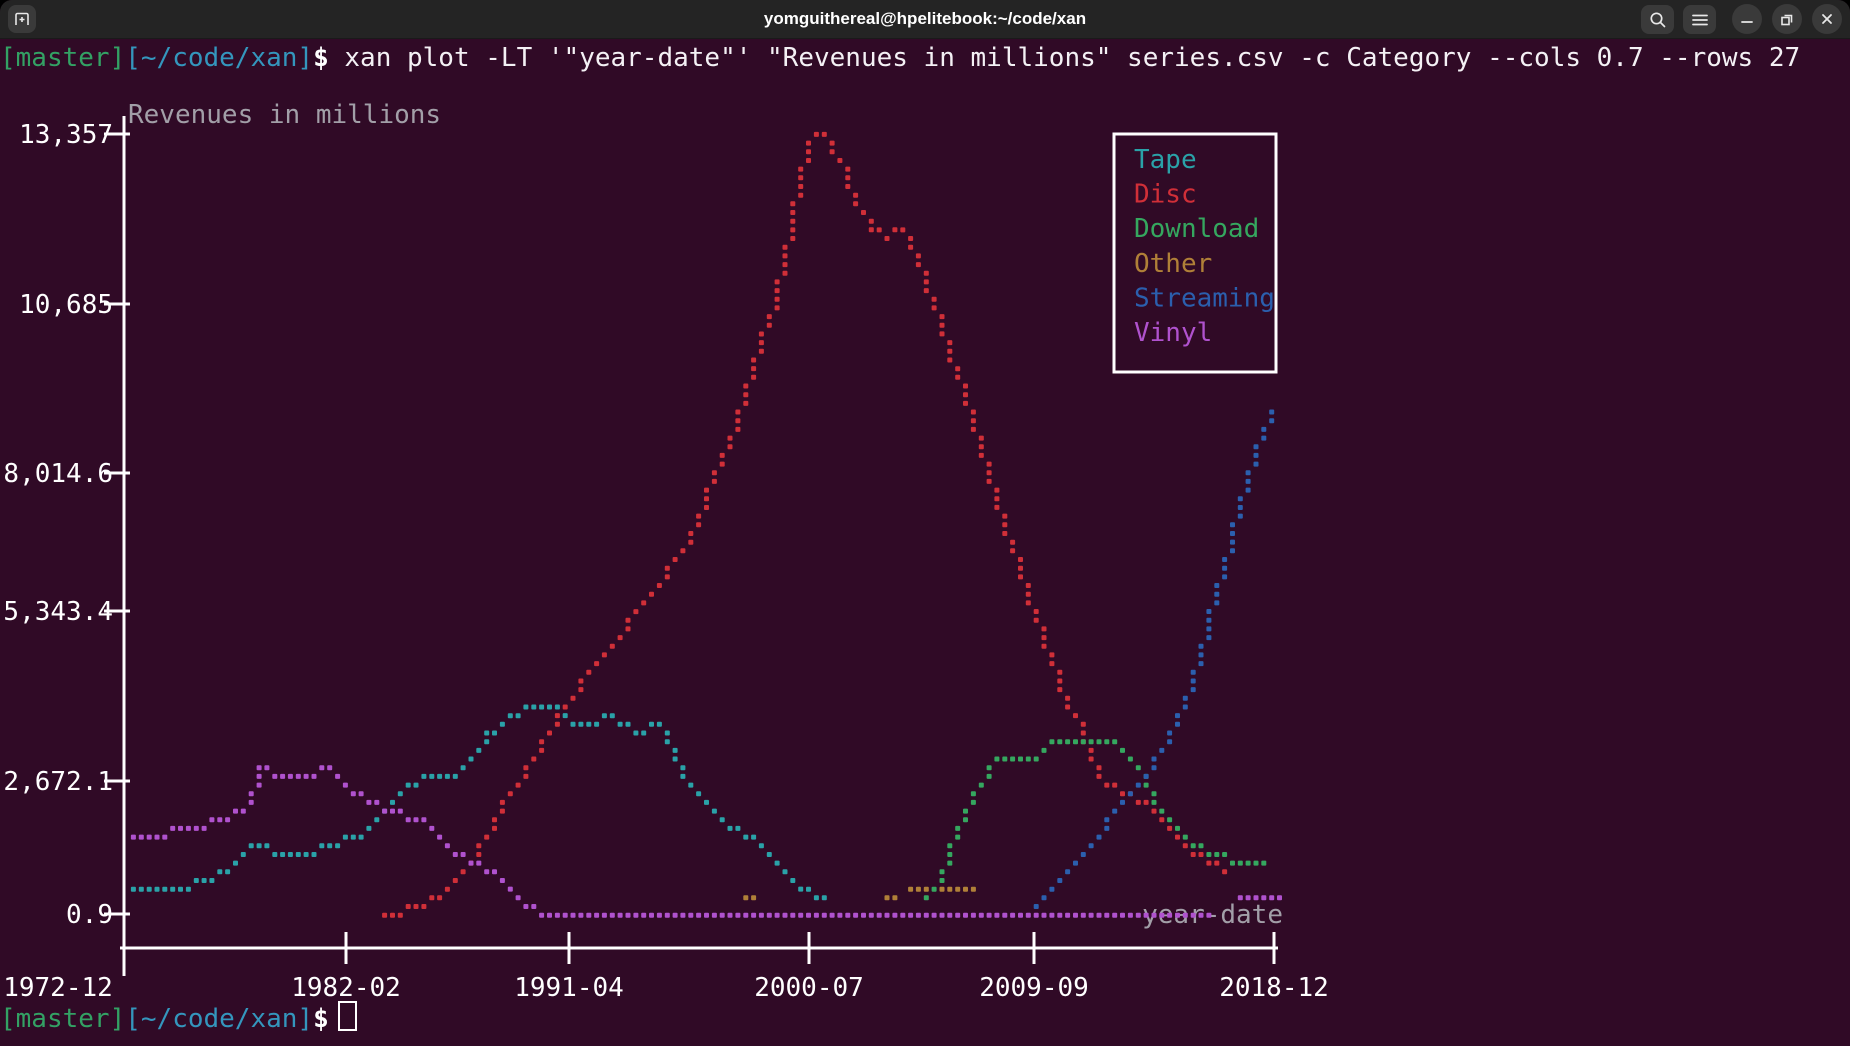 This screenshot has width=1850, height=1046. I want to click on maximize-button, so click(1787, 19).